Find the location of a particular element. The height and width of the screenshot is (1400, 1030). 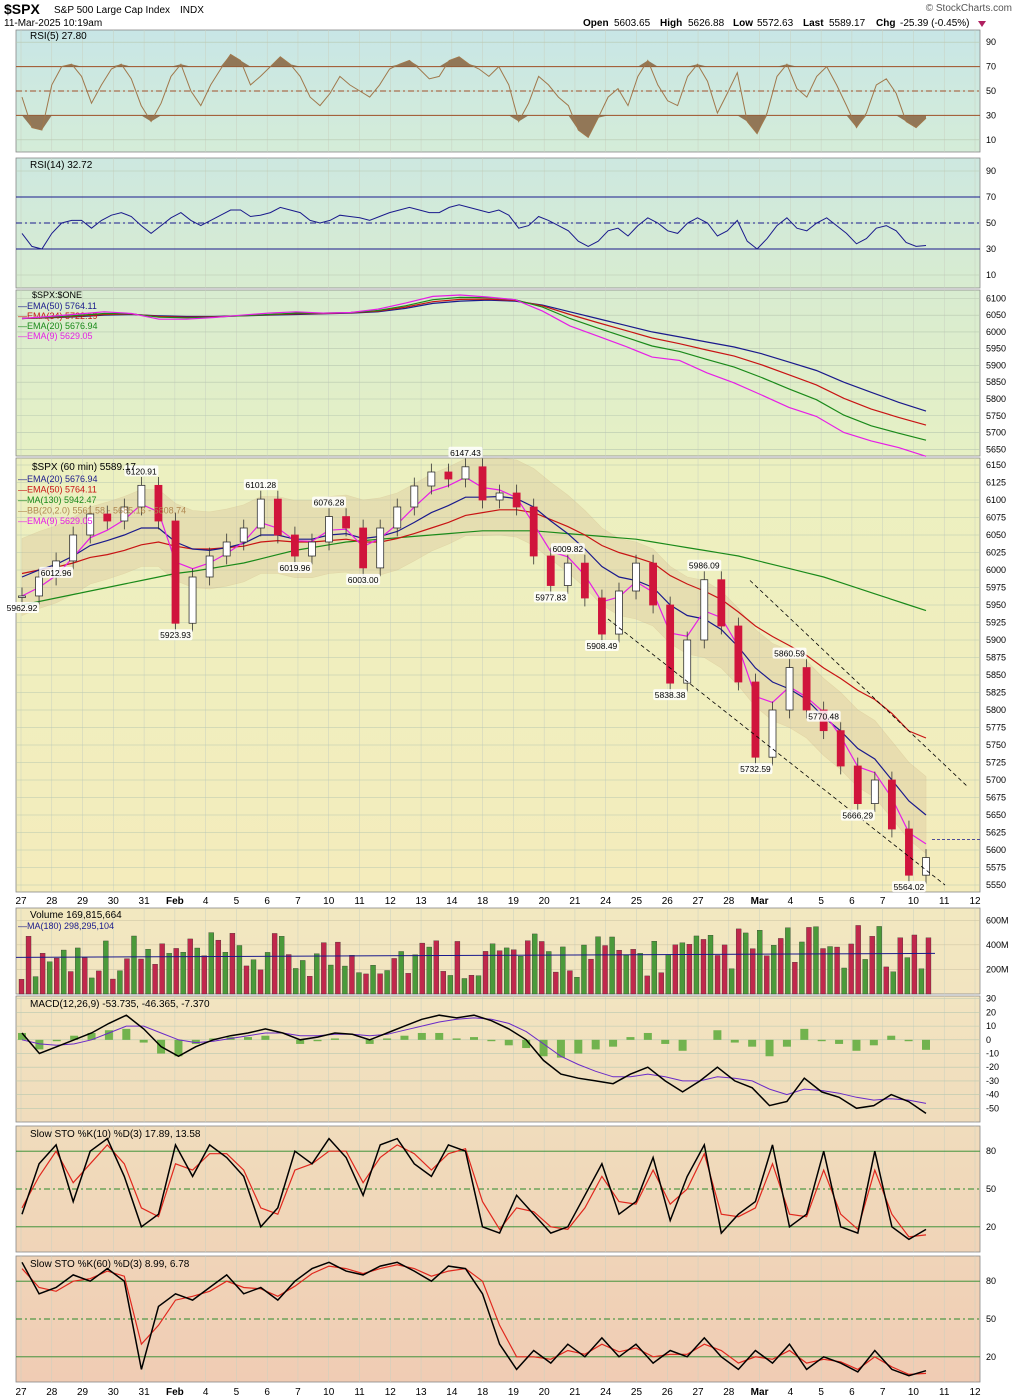

x-axis-lower-label: 11 is located at coordinates (944, 1392).